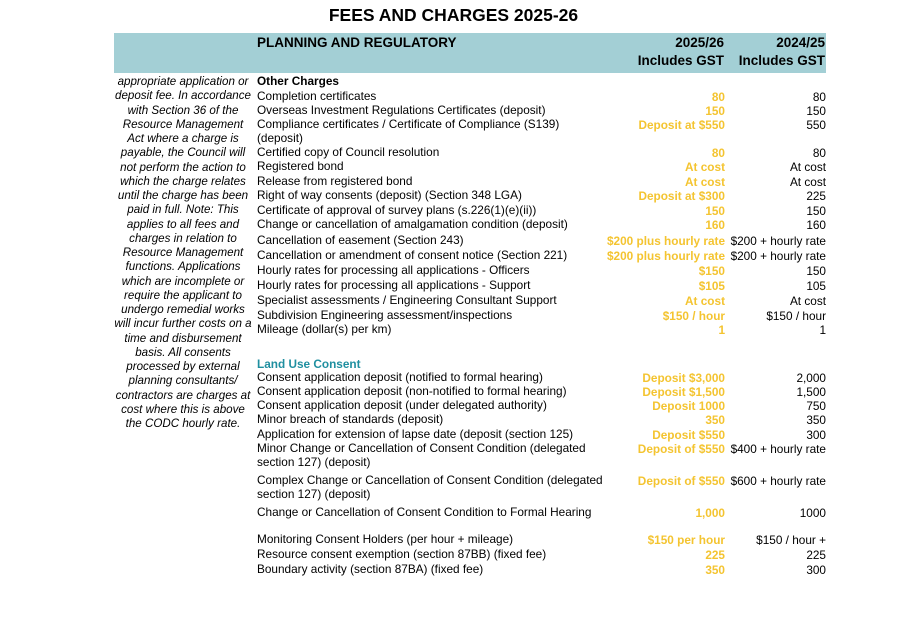  I want to click on fee-2025-26: Deposit $550, so click(688, 435).